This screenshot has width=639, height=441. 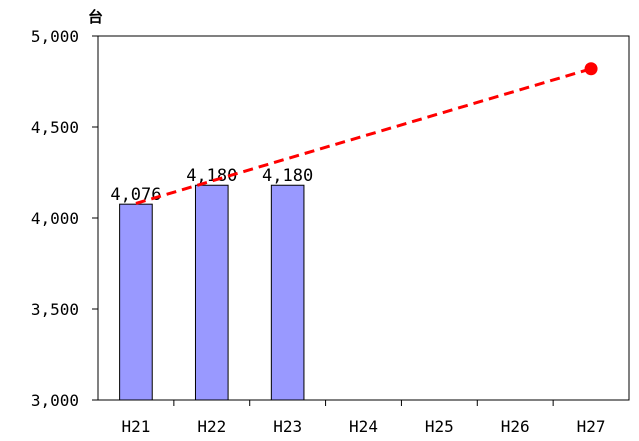 I want to click on x-tick-label: H21, so click(x=135, y=426).